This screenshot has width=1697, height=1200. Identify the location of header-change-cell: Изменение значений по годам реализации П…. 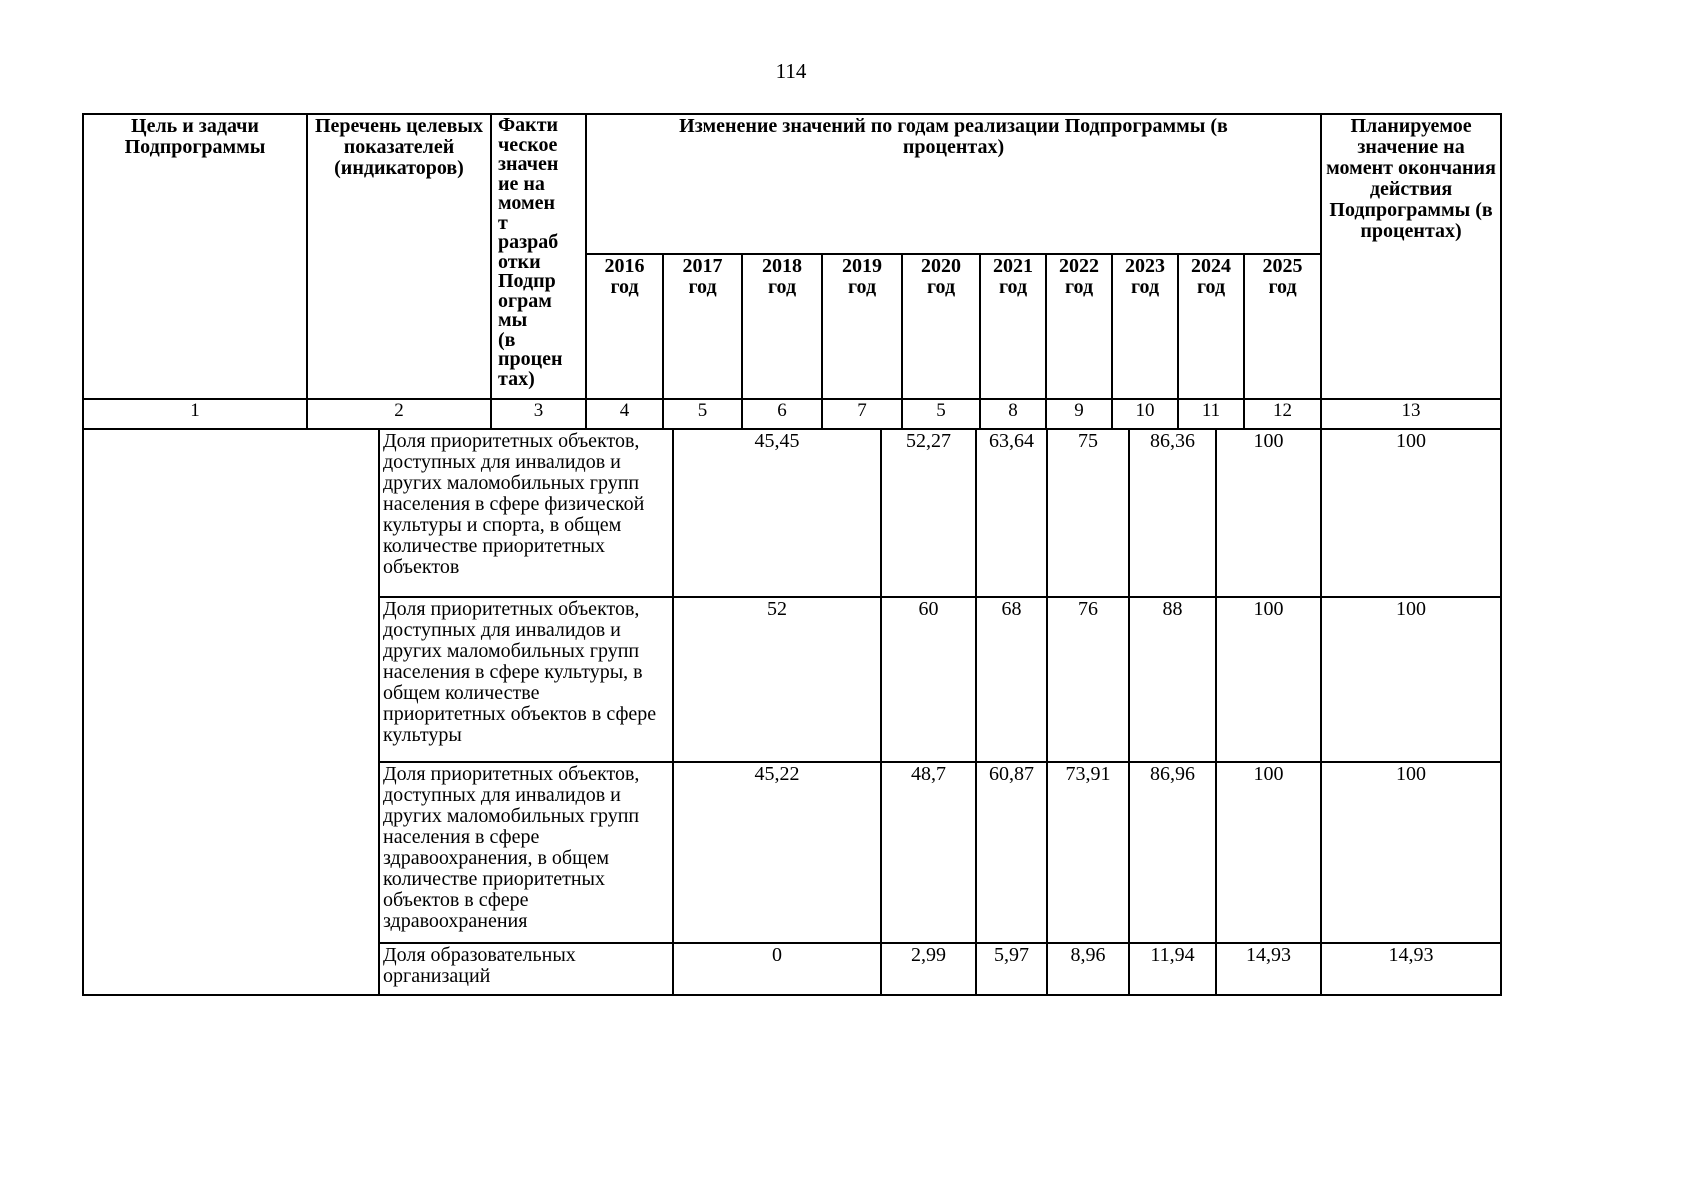
(953, 184).